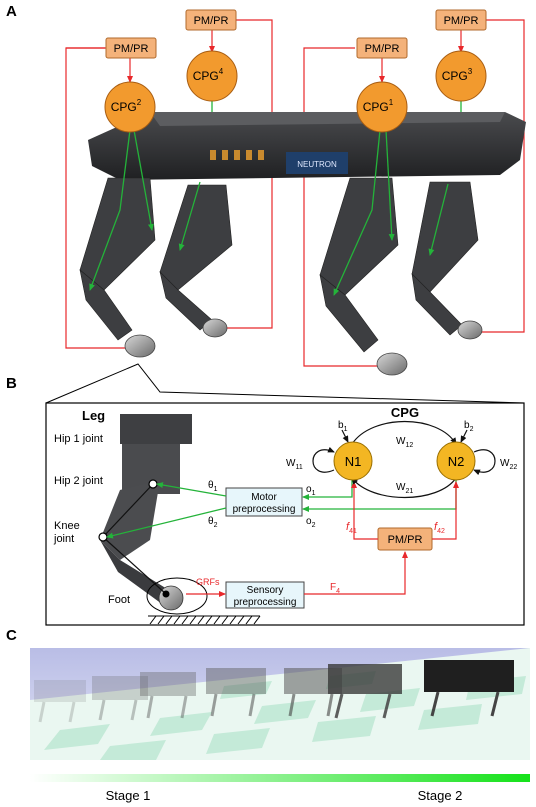  What do you see at coordinates (93, 415) in the screenshot?
I see `leg-title: Leg` at bounding box center [93, 415].